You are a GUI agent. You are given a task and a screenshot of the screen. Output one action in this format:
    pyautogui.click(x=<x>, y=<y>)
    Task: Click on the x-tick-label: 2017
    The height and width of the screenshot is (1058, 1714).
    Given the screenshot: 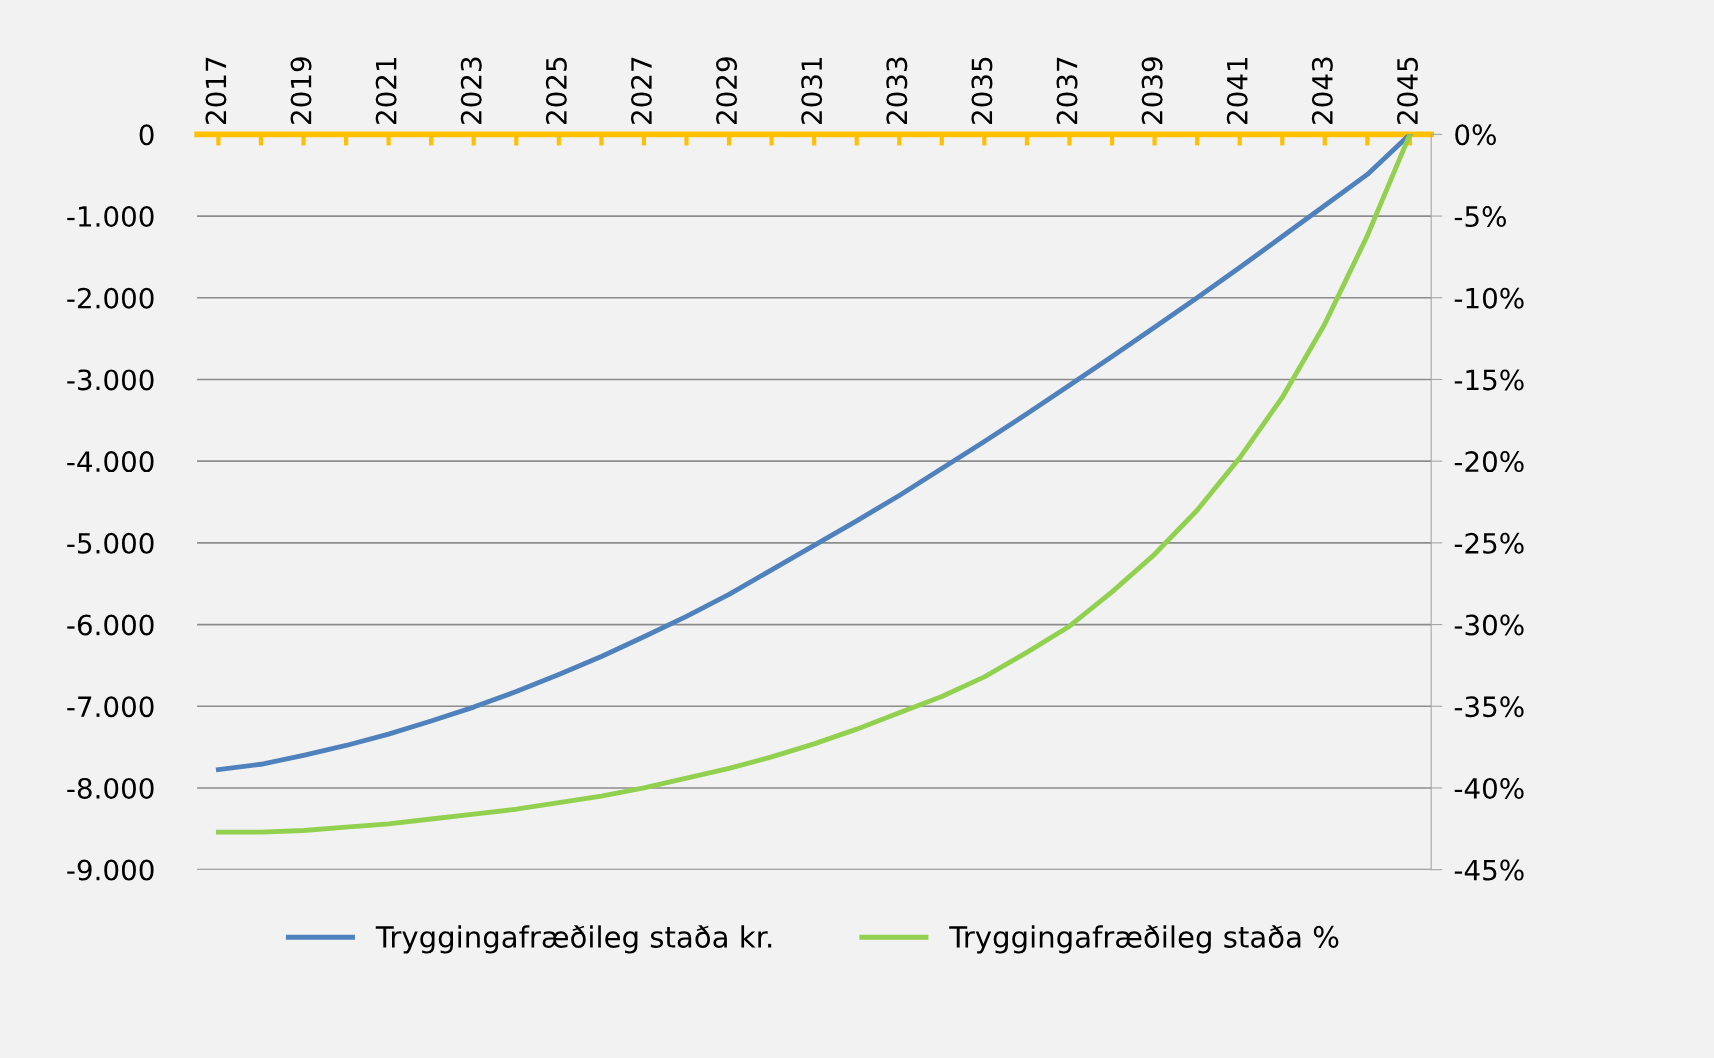 What is the action you would take?
    pyautogui.click(x=216, y=90)
    